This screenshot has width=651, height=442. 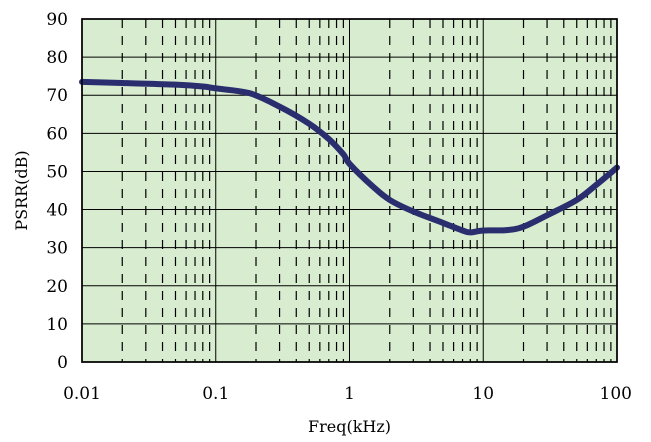 What do you see at coordinates (57, 58) in the screenshot?
I see `y-tick-label: 80` at bounding box center [57, 58].